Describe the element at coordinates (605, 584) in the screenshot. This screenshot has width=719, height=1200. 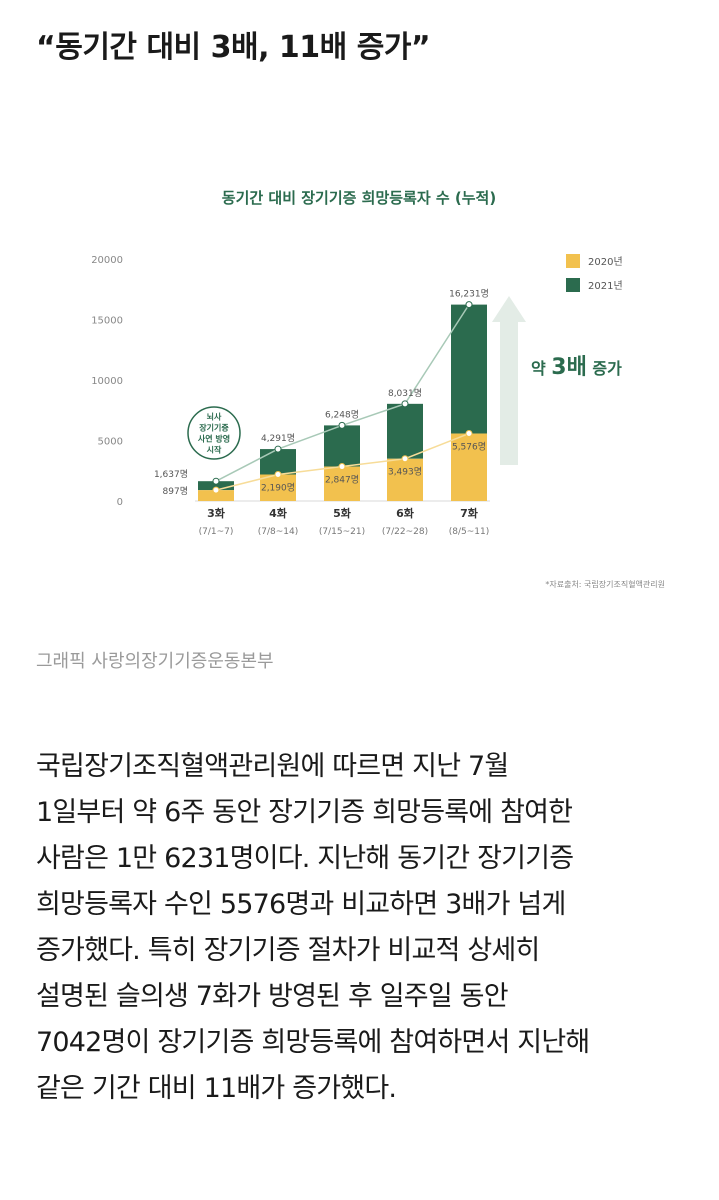
I see `source-note: *자료출처: 국립장기조직혈액관리원` at that location.